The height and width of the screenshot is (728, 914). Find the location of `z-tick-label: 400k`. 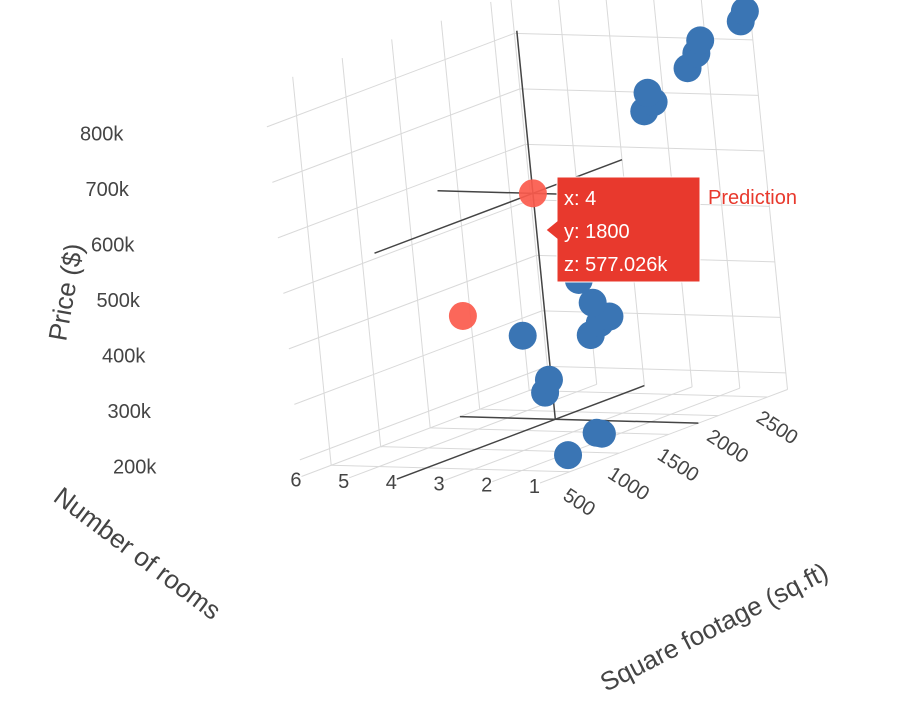

z-tick-label: 400k is located at coordinates (124, 356).